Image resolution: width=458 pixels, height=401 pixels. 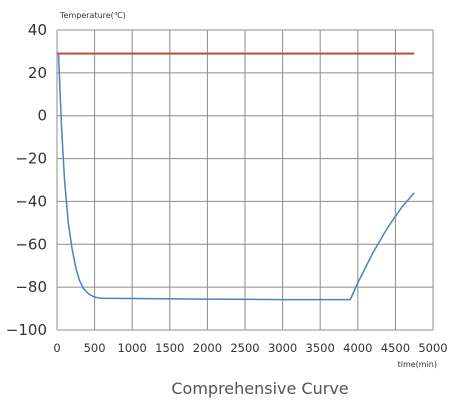 I want to click on y-axis-title: Temperature(℃), so click(x=92, y=15).